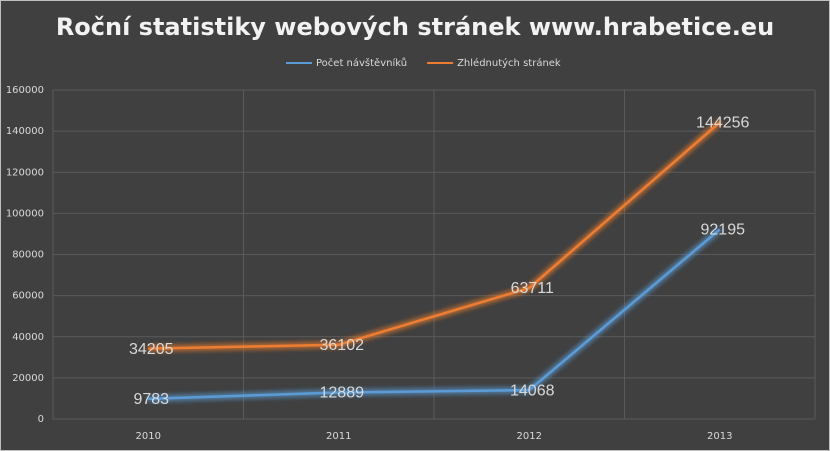  Describe the element at coordinates (342, 345) in the screenshot. I see `data-label: 36102` at that location.